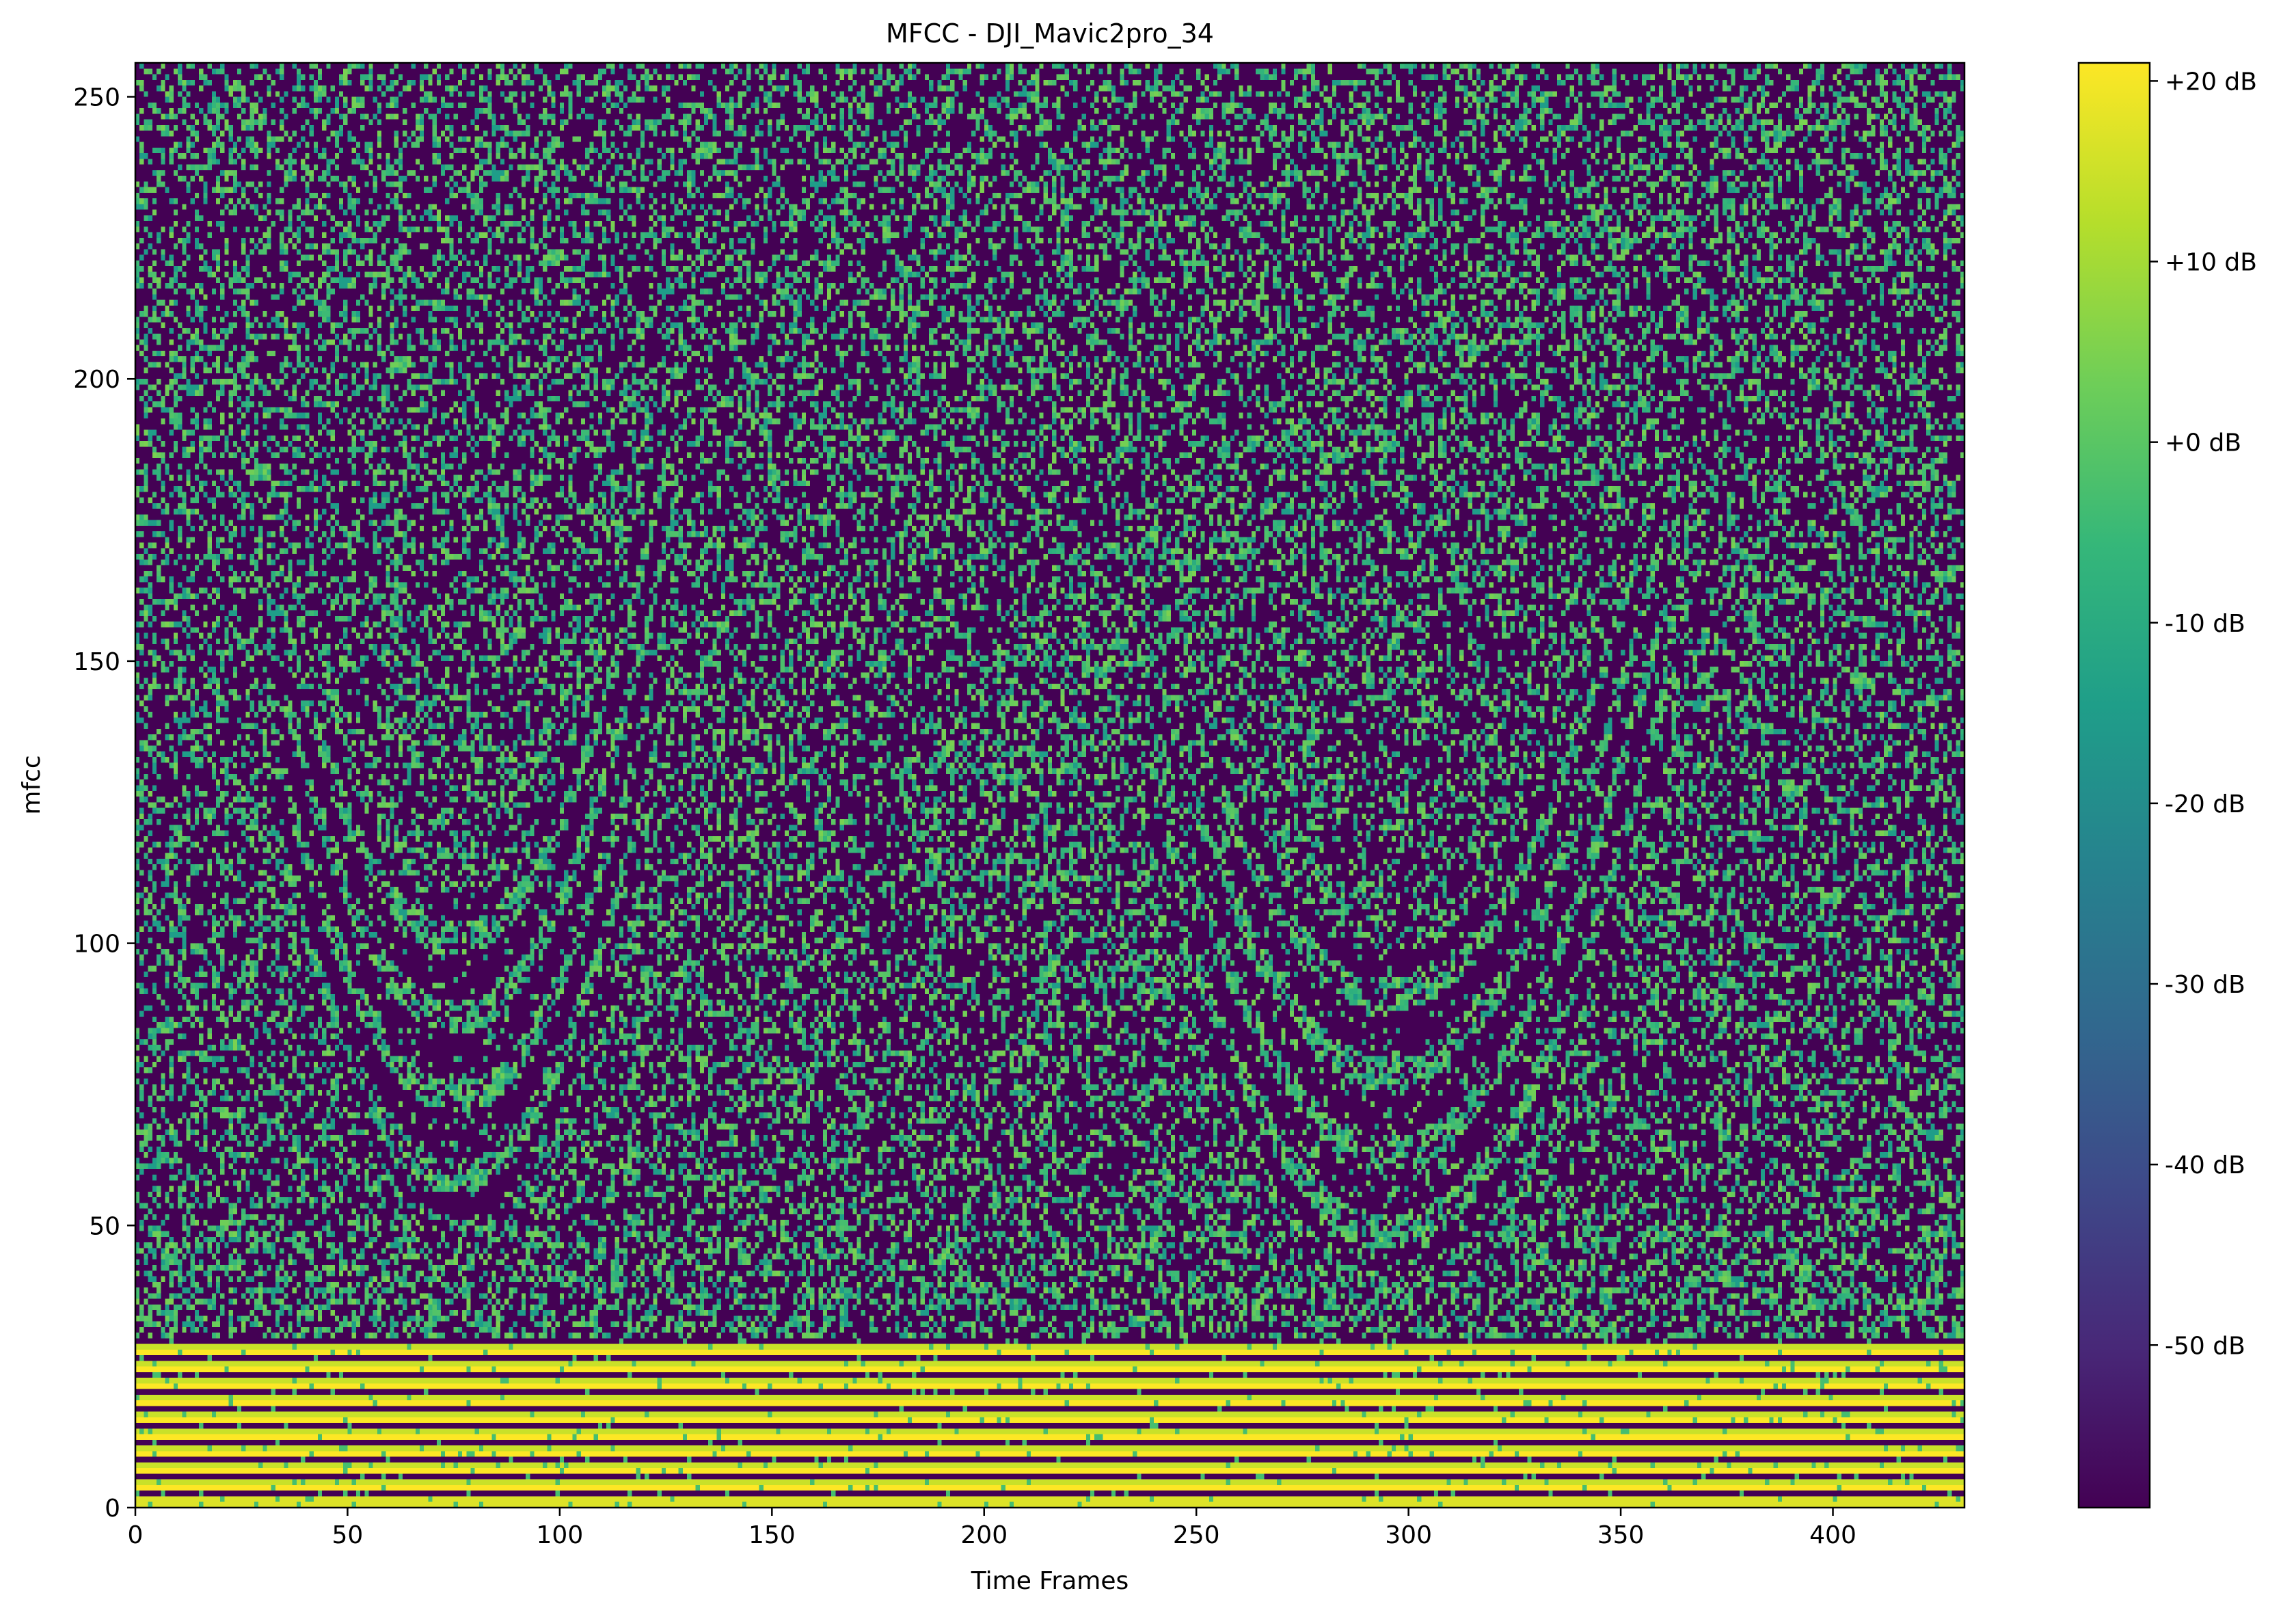 The width and height of the screenshot is (2296, 1617). I want to click on x-tick-label: 200, so click(984, 1535).